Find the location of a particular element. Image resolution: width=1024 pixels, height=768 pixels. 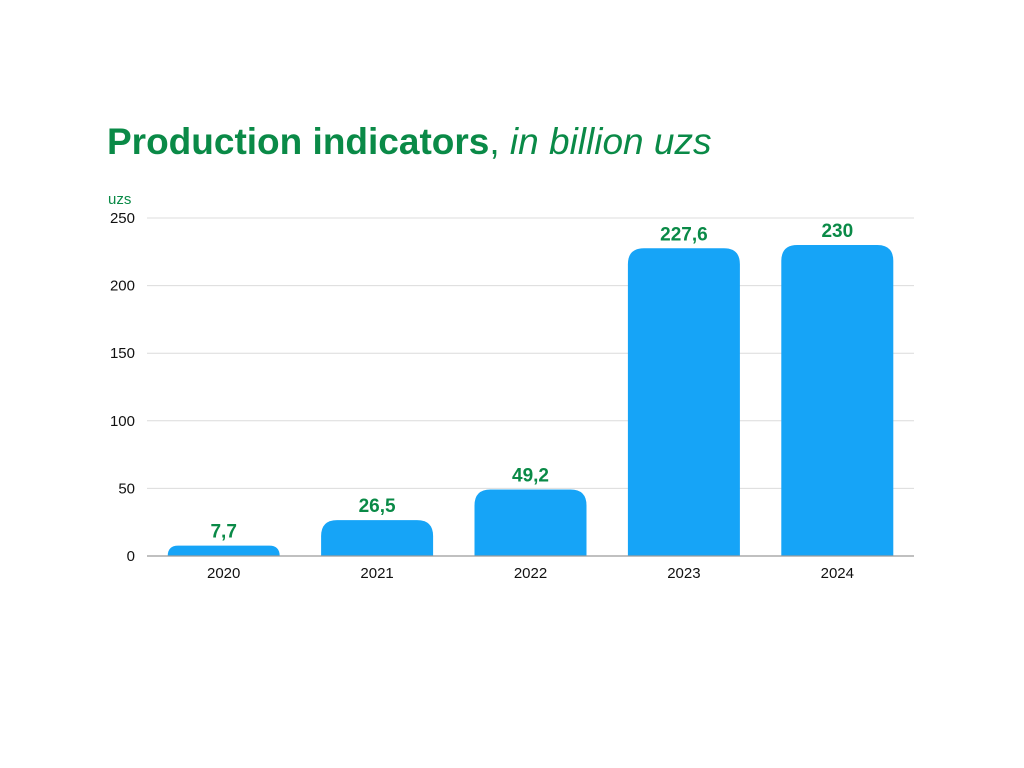

data-label-2024: 230 is located at coordinates (837, 231).